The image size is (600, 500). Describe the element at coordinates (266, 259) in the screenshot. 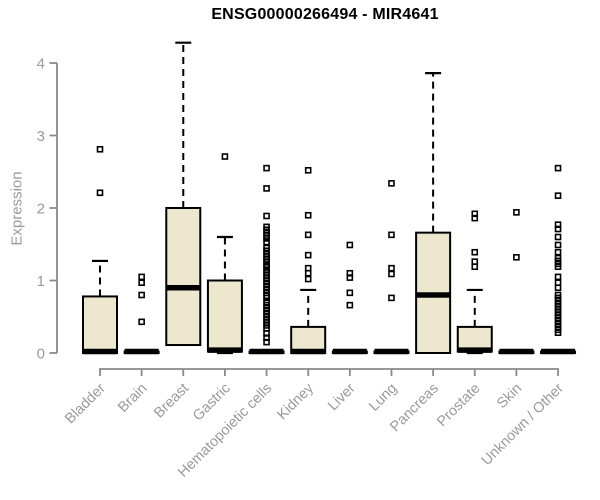

I see `box-hematopoietic-cells` at that location.